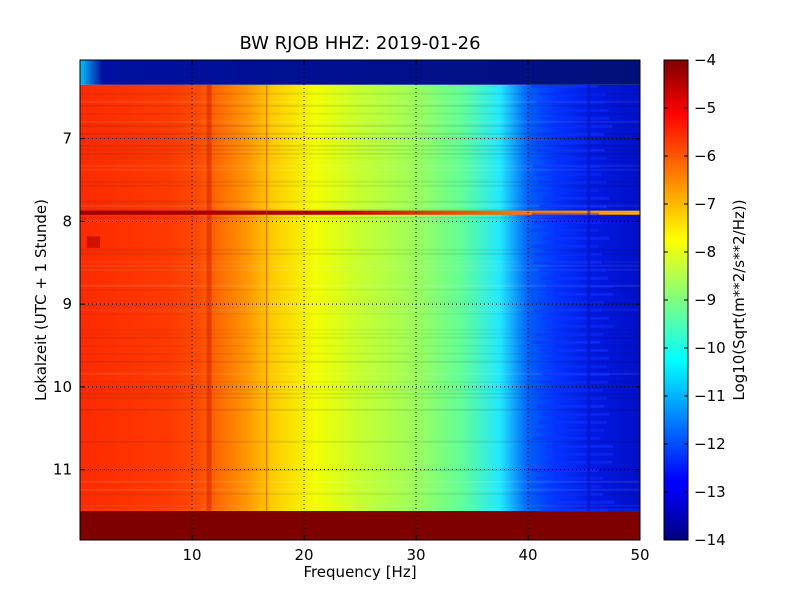 Image resolution: width=800 pixels, height=600 pixels. What do you see at coordinates (67, 139) in the screenshot?
I see `y-tick-label: 7` at bounding box center [67, 139].